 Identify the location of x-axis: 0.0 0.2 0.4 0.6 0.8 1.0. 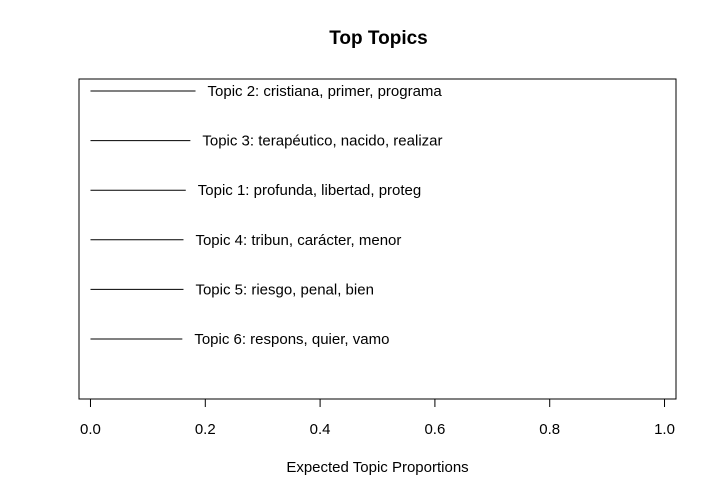
(377, 418).